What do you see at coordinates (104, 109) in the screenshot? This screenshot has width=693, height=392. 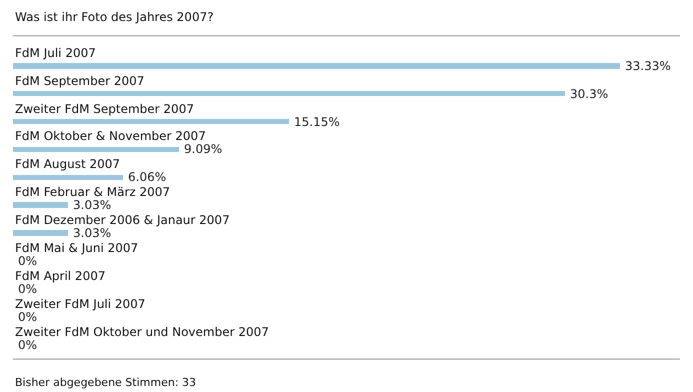 I see `y-tick-label: Zweiter FdM September 2007` at bounding box center [104, 109].